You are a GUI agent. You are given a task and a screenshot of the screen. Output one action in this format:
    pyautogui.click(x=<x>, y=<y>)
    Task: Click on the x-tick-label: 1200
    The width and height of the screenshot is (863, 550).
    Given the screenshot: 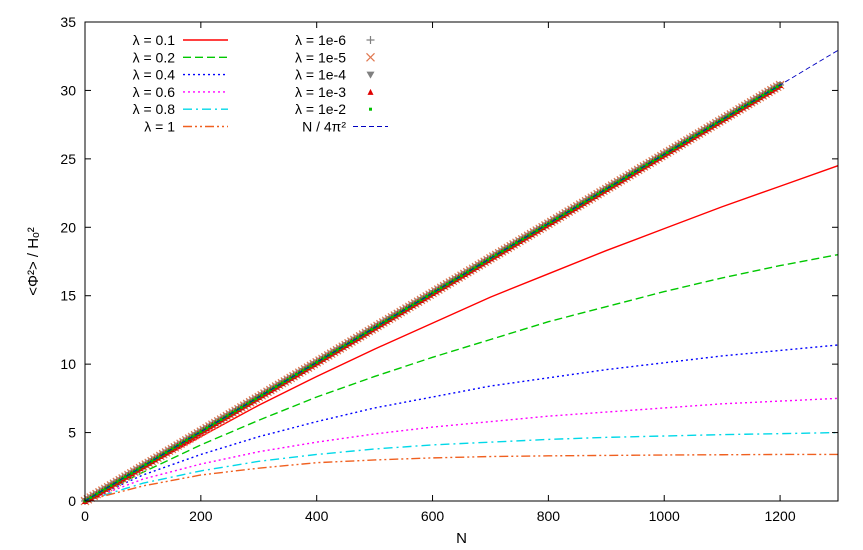 What is the action you would take?
    pyautogui.click(x=779, y=516)
    